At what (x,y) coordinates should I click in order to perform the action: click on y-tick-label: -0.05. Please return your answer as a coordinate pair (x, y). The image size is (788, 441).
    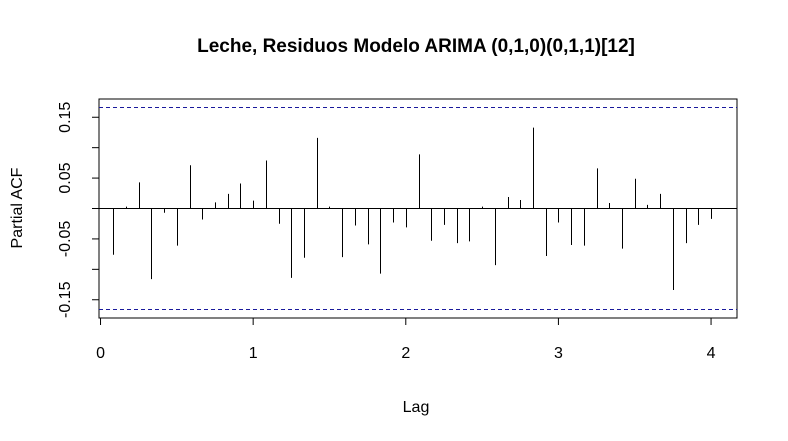
    Looking at the image, I should click on (65, 239).